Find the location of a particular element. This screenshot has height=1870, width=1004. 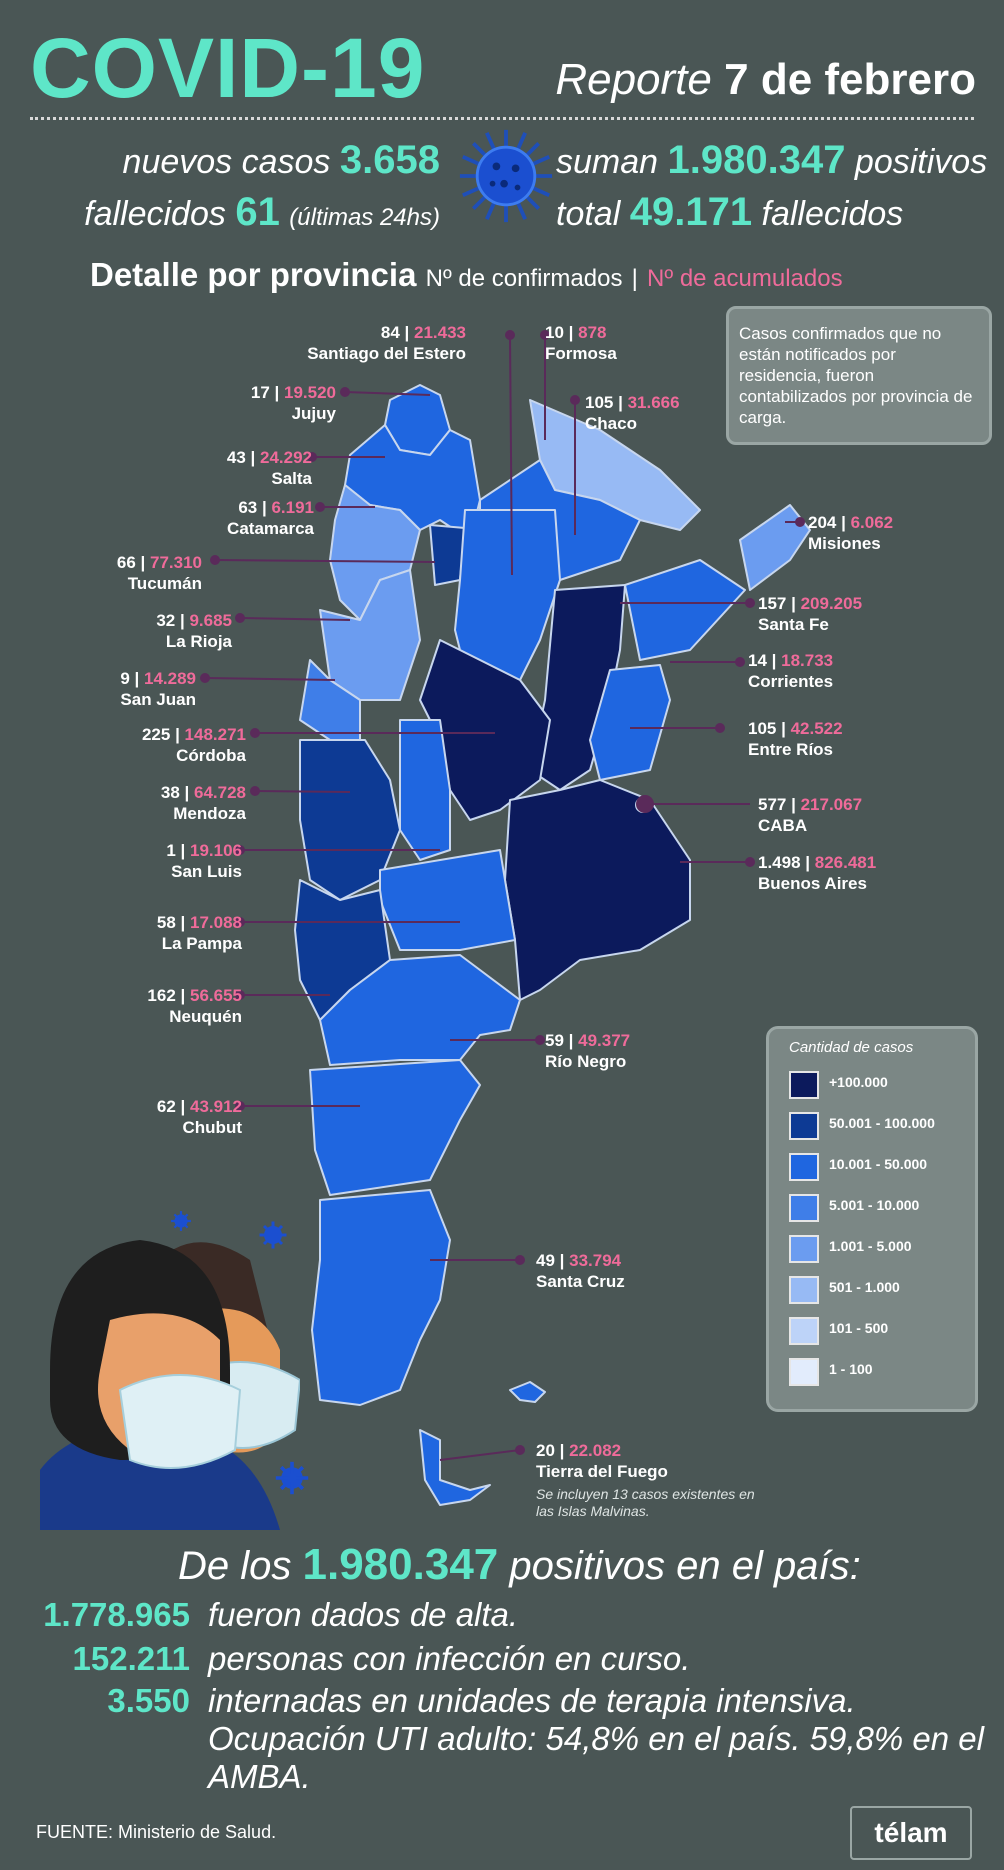

islas-malvinas is located at coordinates (527, 1392).